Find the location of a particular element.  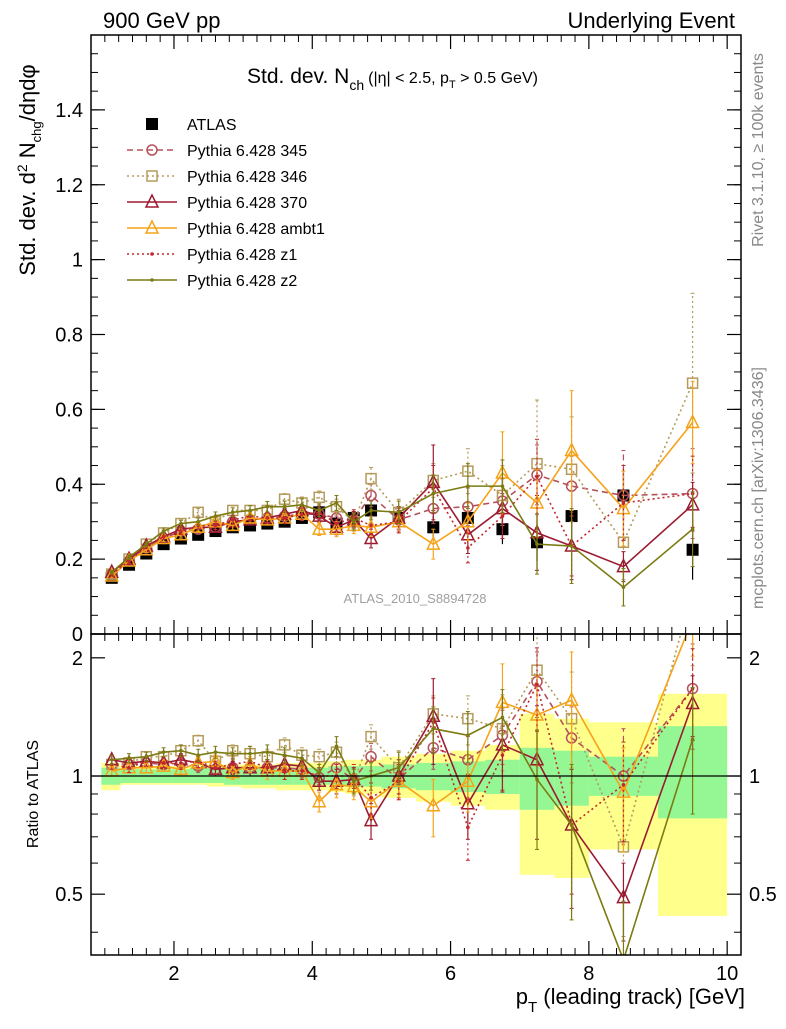

y-tick-label: 1.2 is located at coordinates (69, 186).